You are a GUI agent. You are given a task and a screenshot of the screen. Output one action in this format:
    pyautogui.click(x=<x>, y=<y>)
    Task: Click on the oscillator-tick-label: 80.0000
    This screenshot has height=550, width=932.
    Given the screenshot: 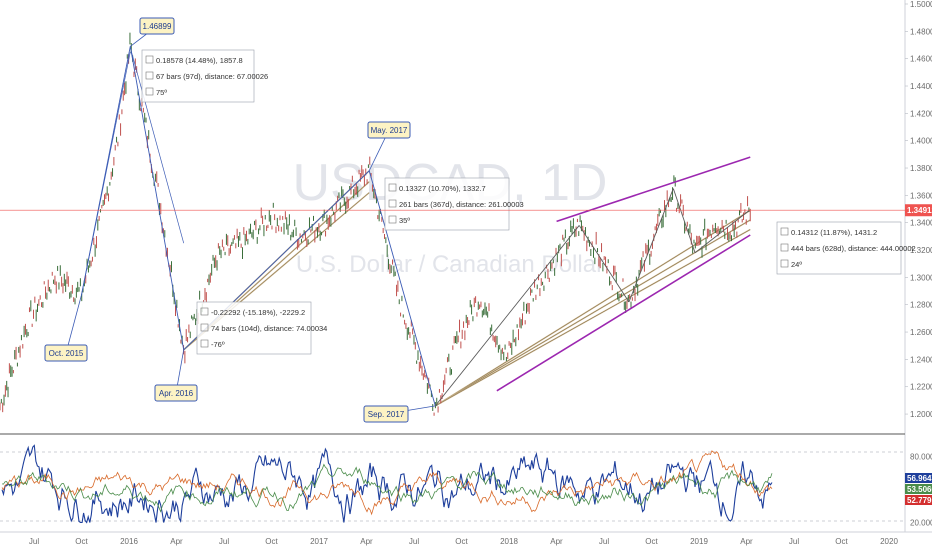 What is the action you would take?
    pyautogui.click(x=921, y=457)
    